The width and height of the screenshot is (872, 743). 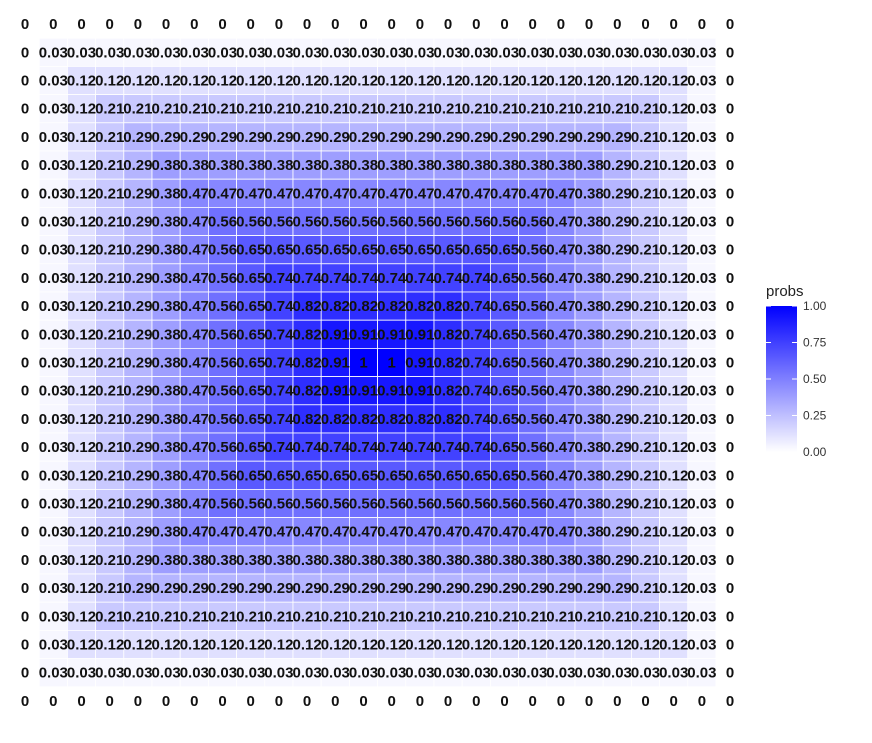 I want to click on heatmap-cell-label: 0.91, so click(x=335, y=363).